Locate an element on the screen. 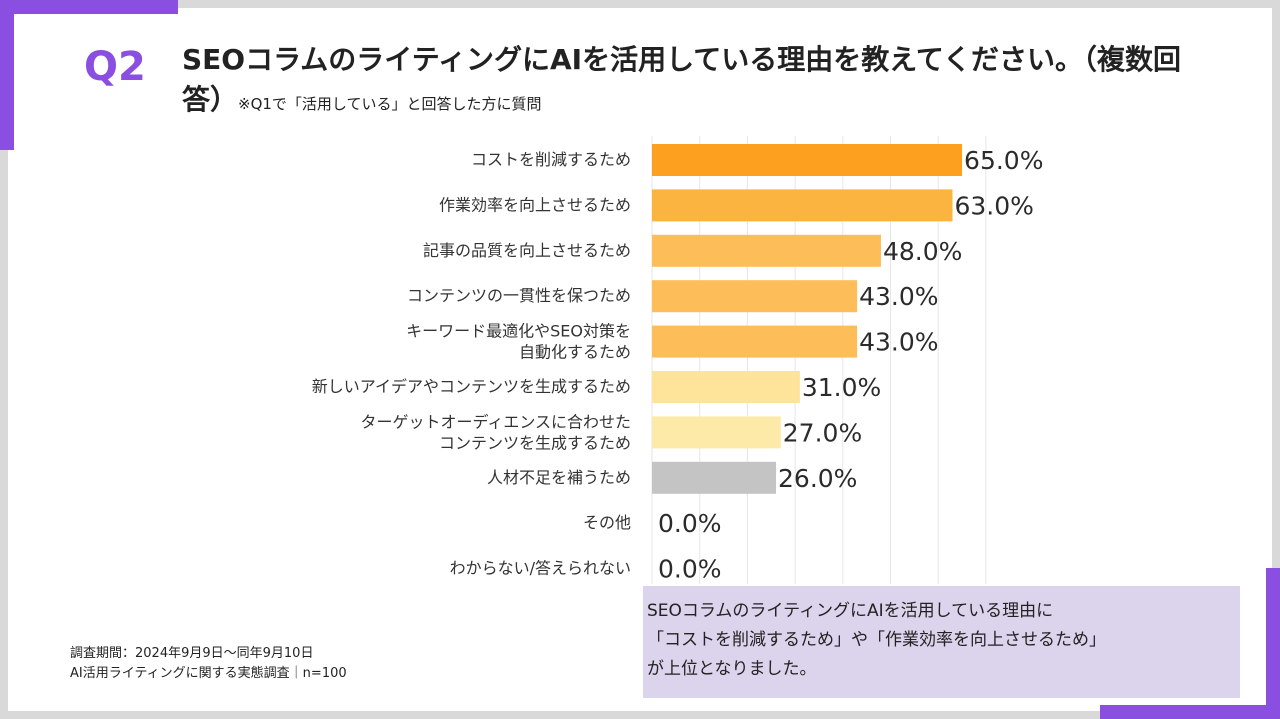  value-label: 26.0% is located at coordinates (817, 478).